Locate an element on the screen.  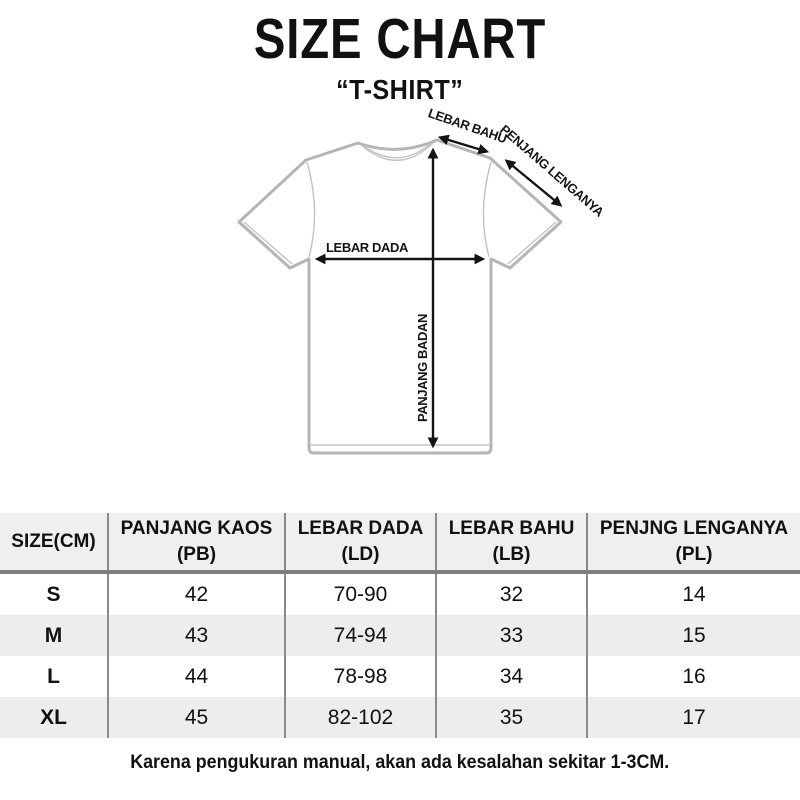
pb-cell: 44 is located at coordinates (196, 676).